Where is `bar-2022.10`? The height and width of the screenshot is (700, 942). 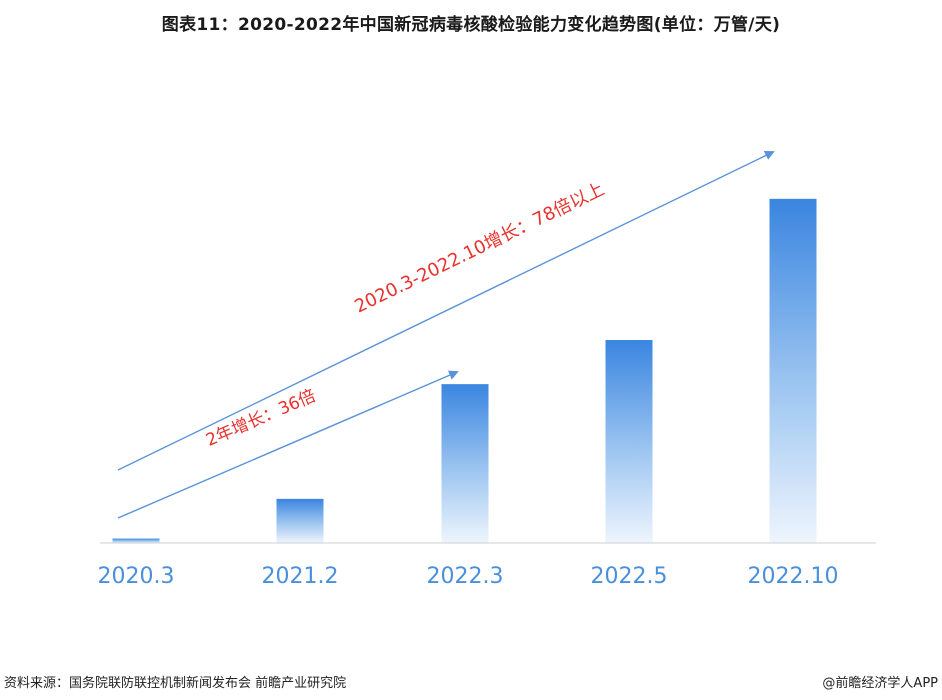
bar-2022.10 is located at coordinates (793, 370).